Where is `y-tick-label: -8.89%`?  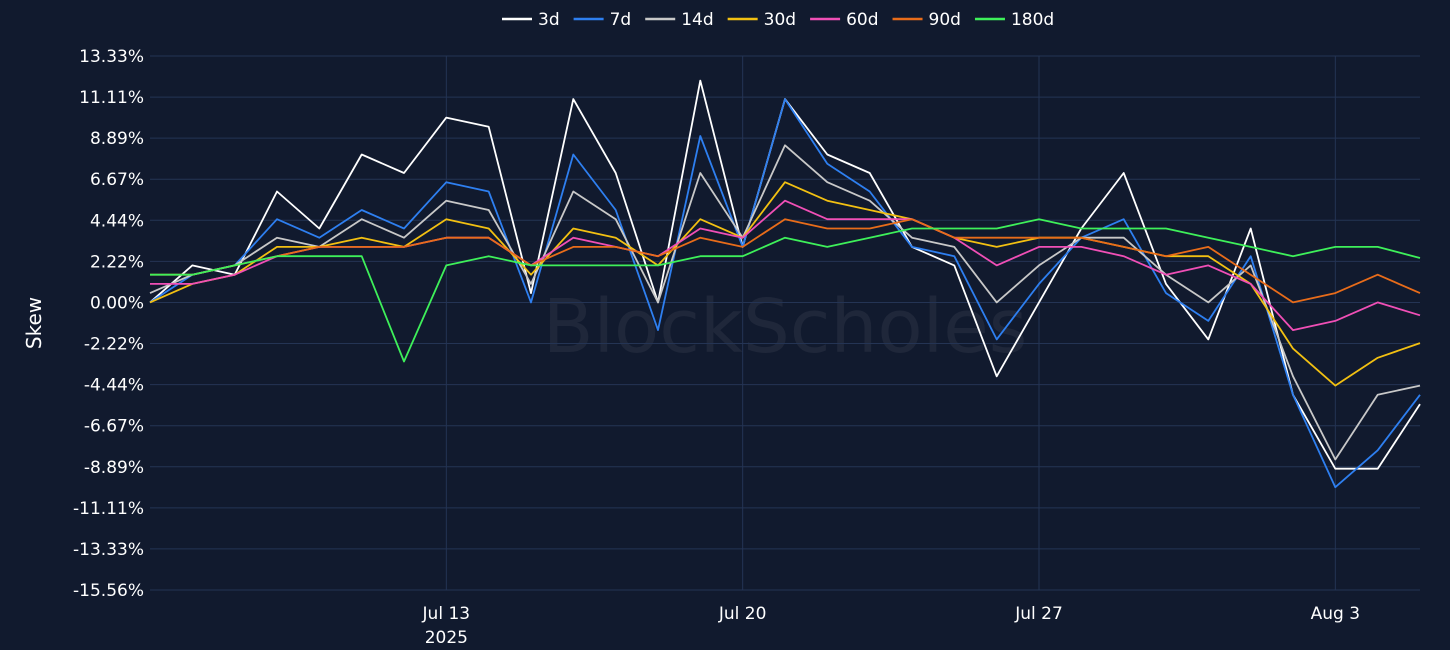 y-tick-label: -8.89% is located at coordinates (114, 468).